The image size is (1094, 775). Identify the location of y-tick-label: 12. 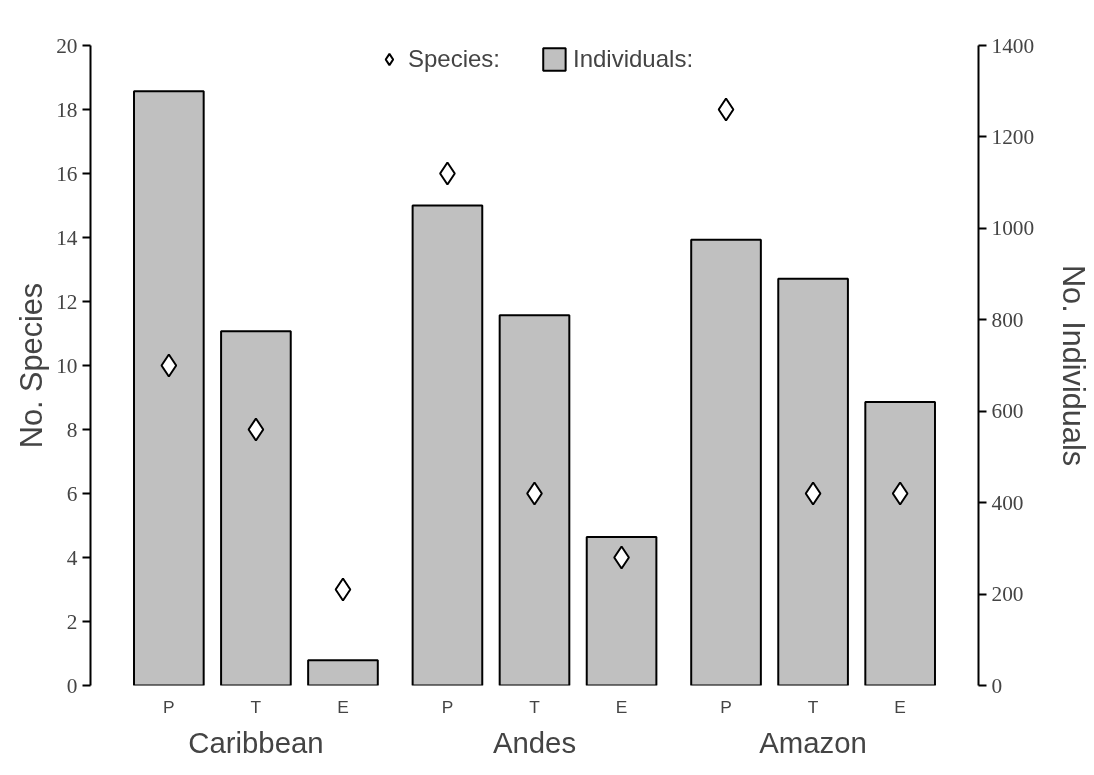
(67, 301).